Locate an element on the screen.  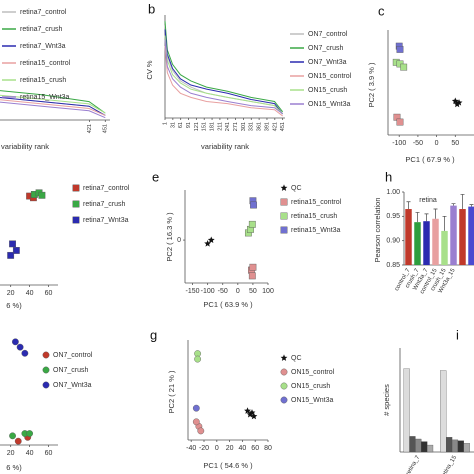
panel-label: h is located at coordinates (388, 176).